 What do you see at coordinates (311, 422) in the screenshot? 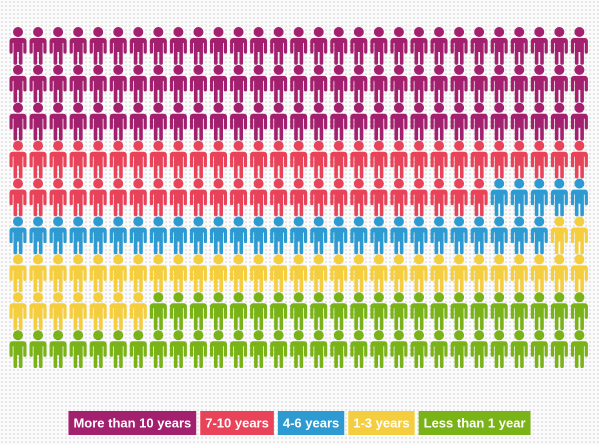
I see `legend-label: 4-6 years` at bounding box center [311, 422].